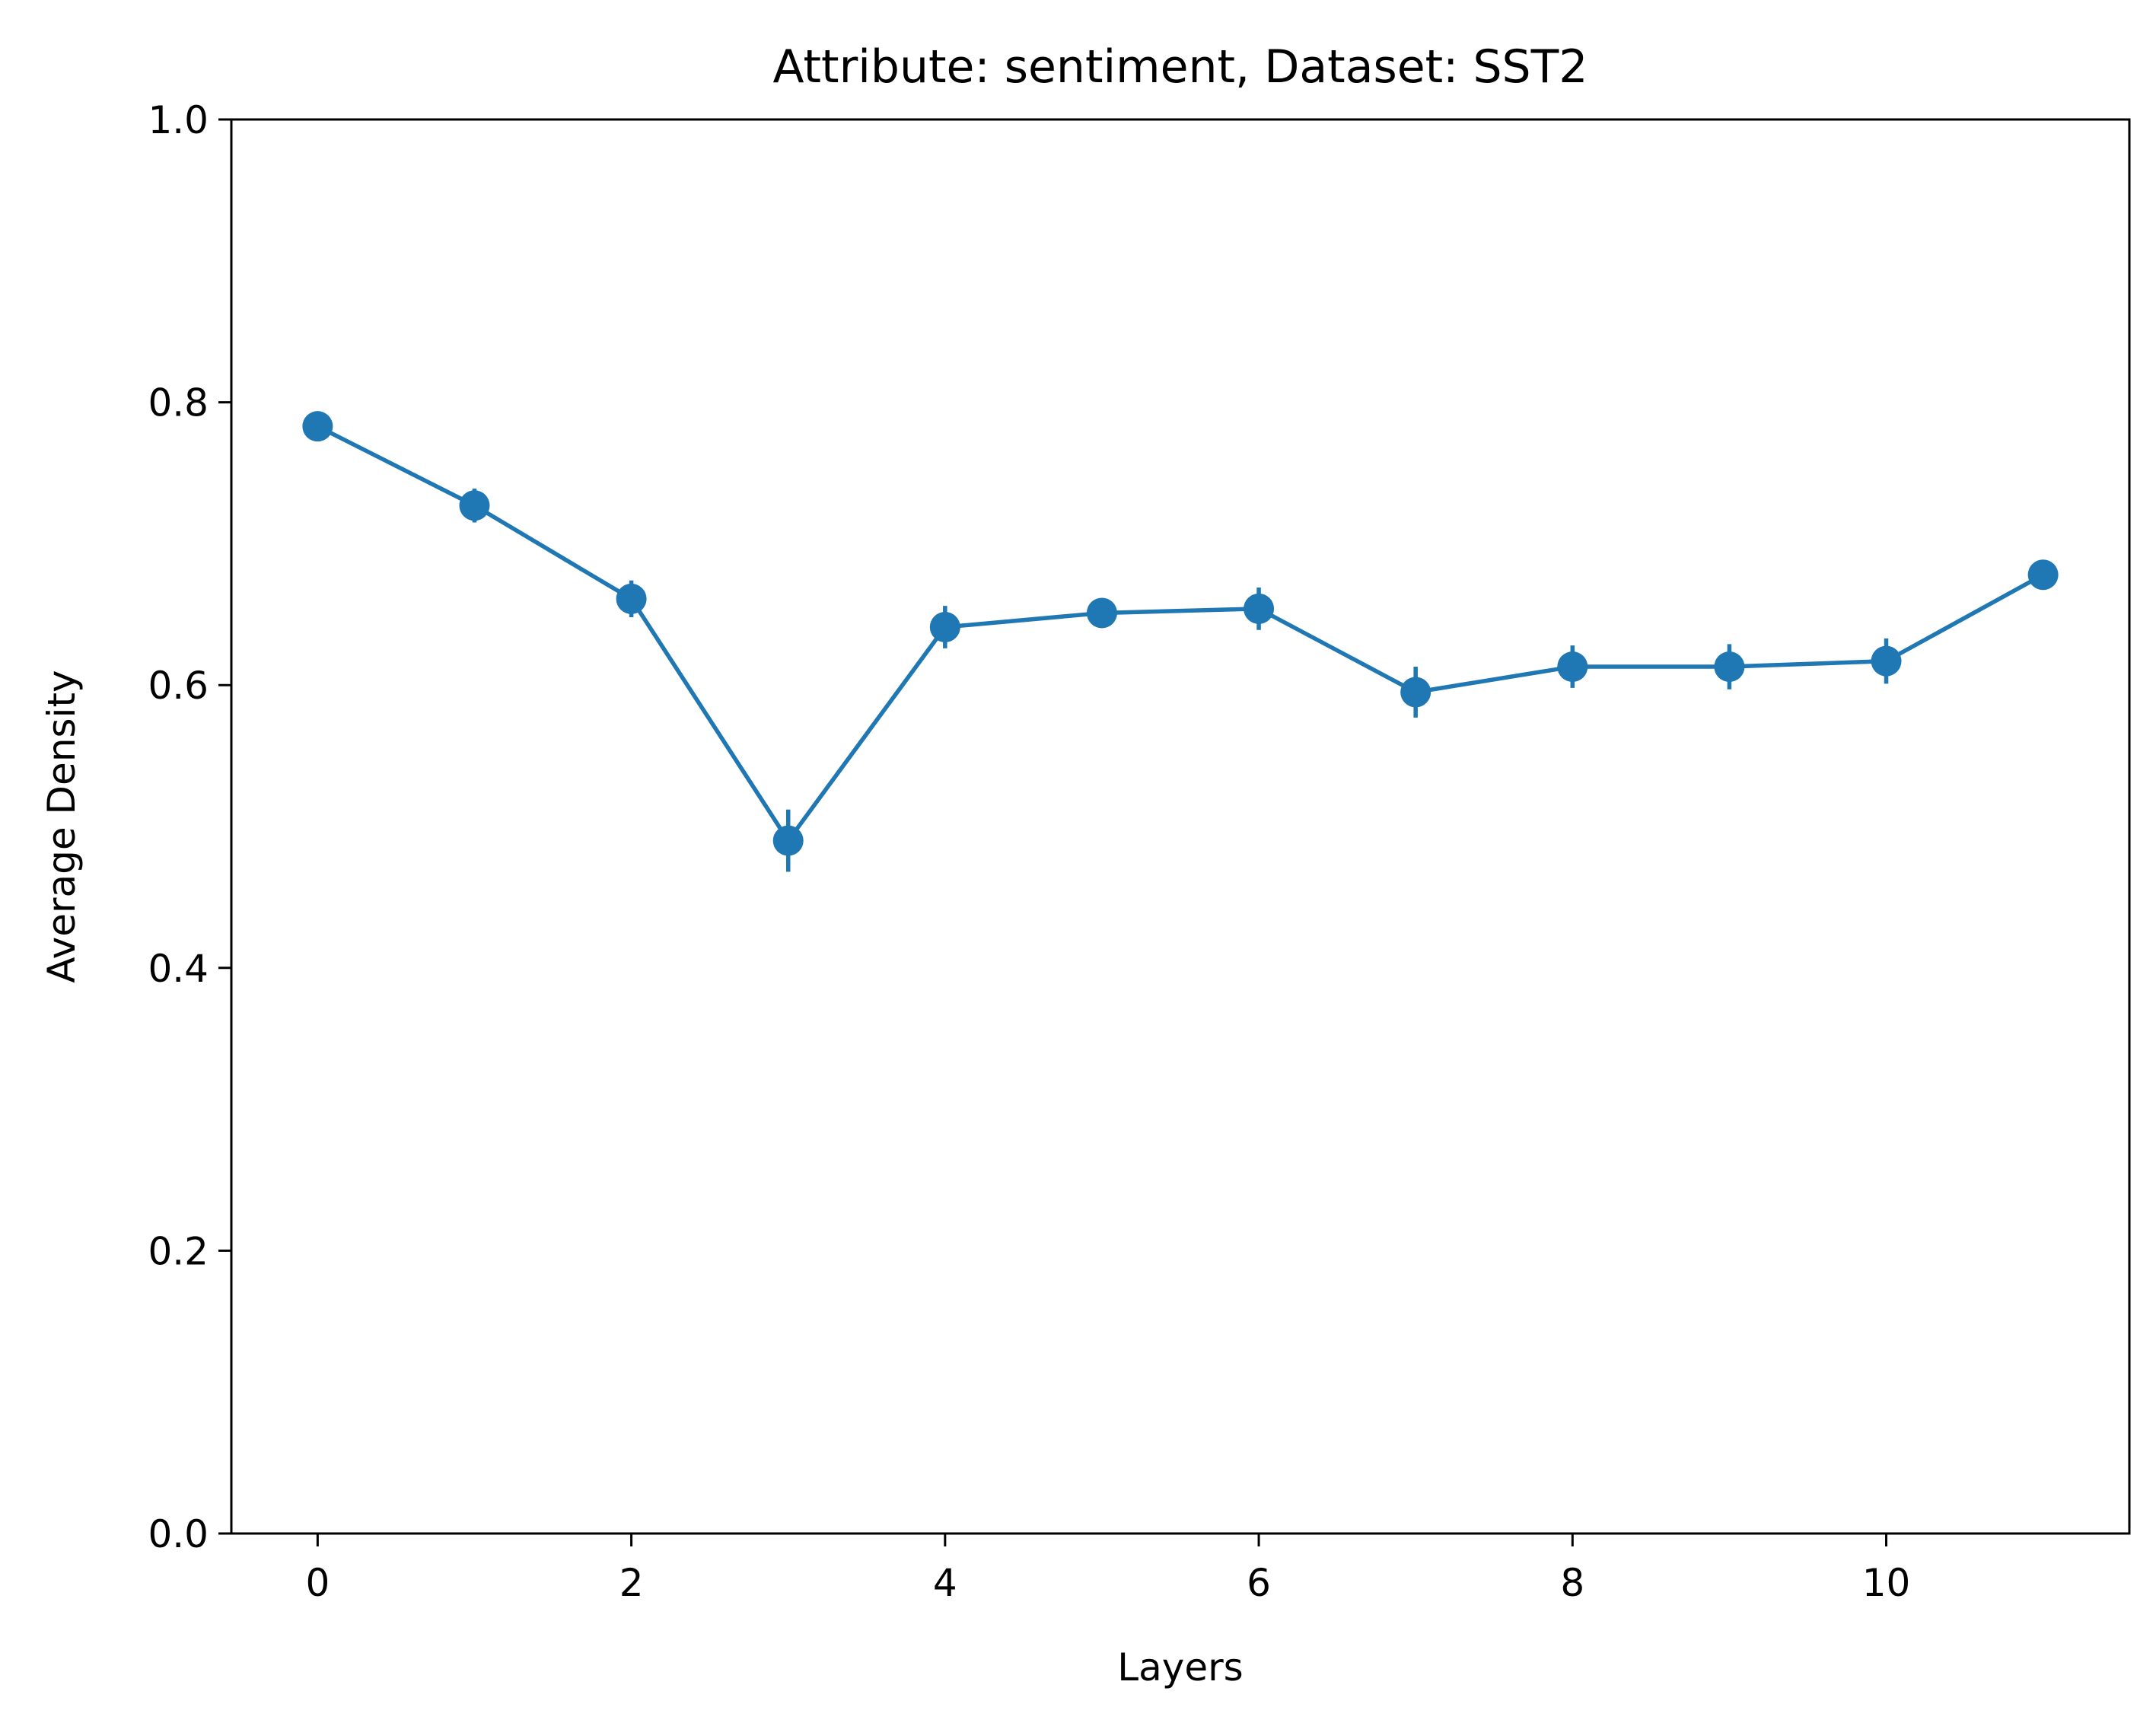  Describe the element at coordinates (178, 120) in the screenshot. I see `y-tick-label: 1.0` at that location.